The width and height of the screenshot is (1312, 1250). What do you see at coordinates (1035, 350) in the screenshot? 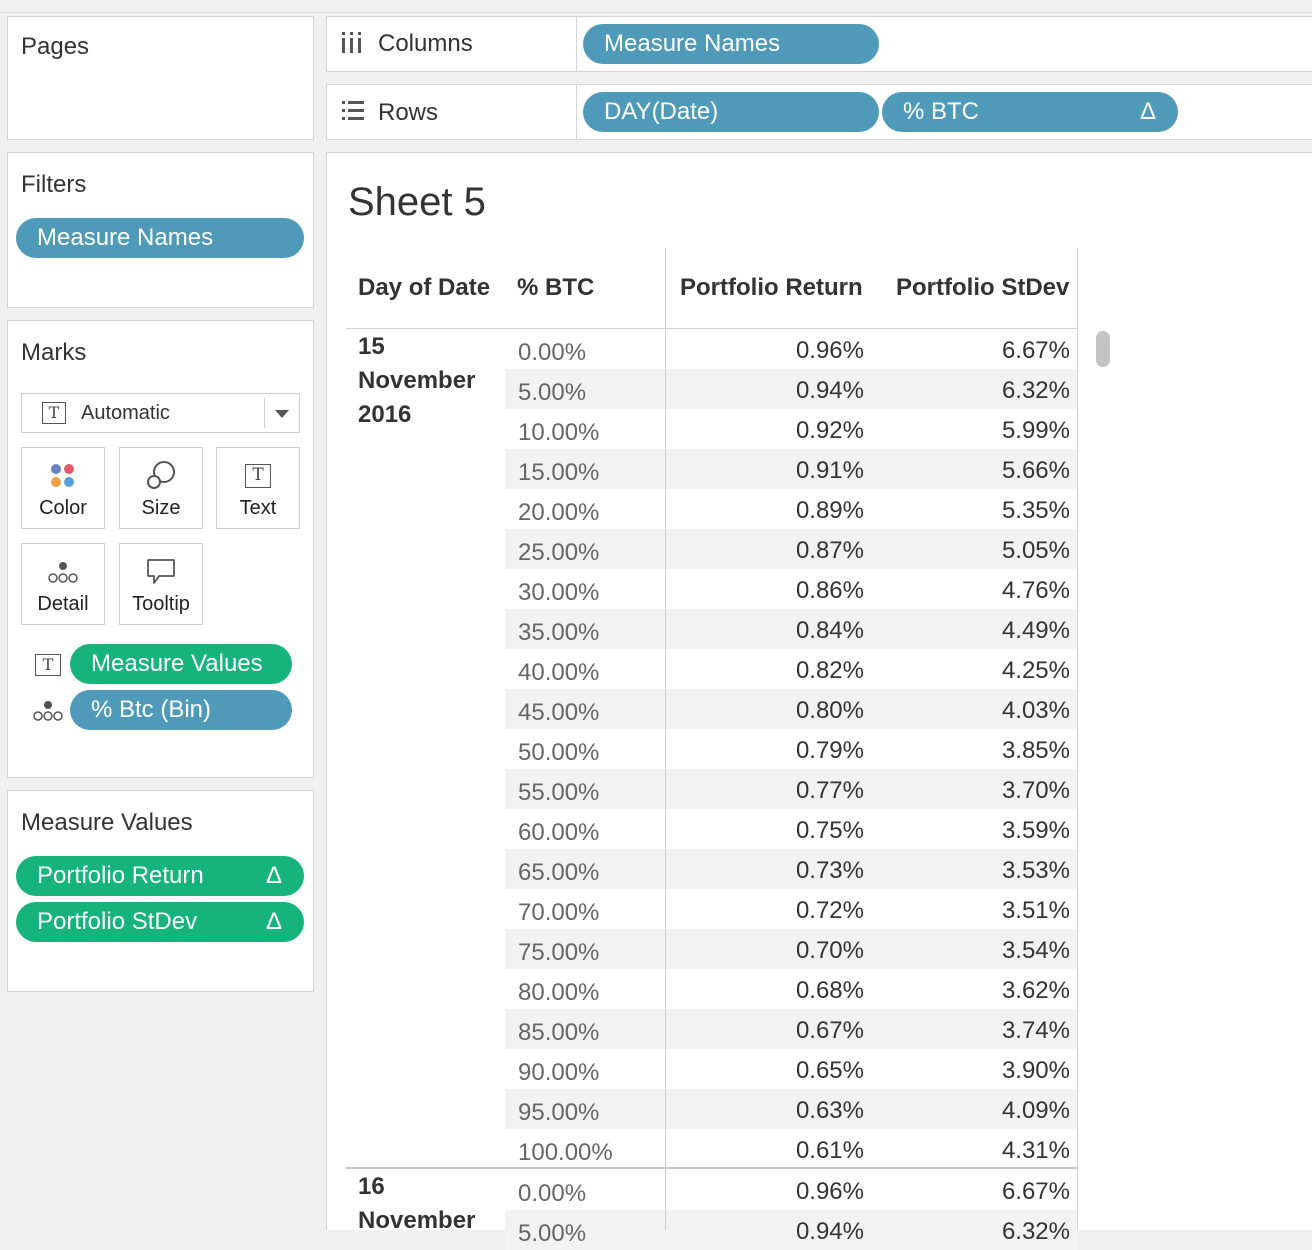
I see `portfolio-stdev-cell: 6.67%` at bounding box center [1035, 350].